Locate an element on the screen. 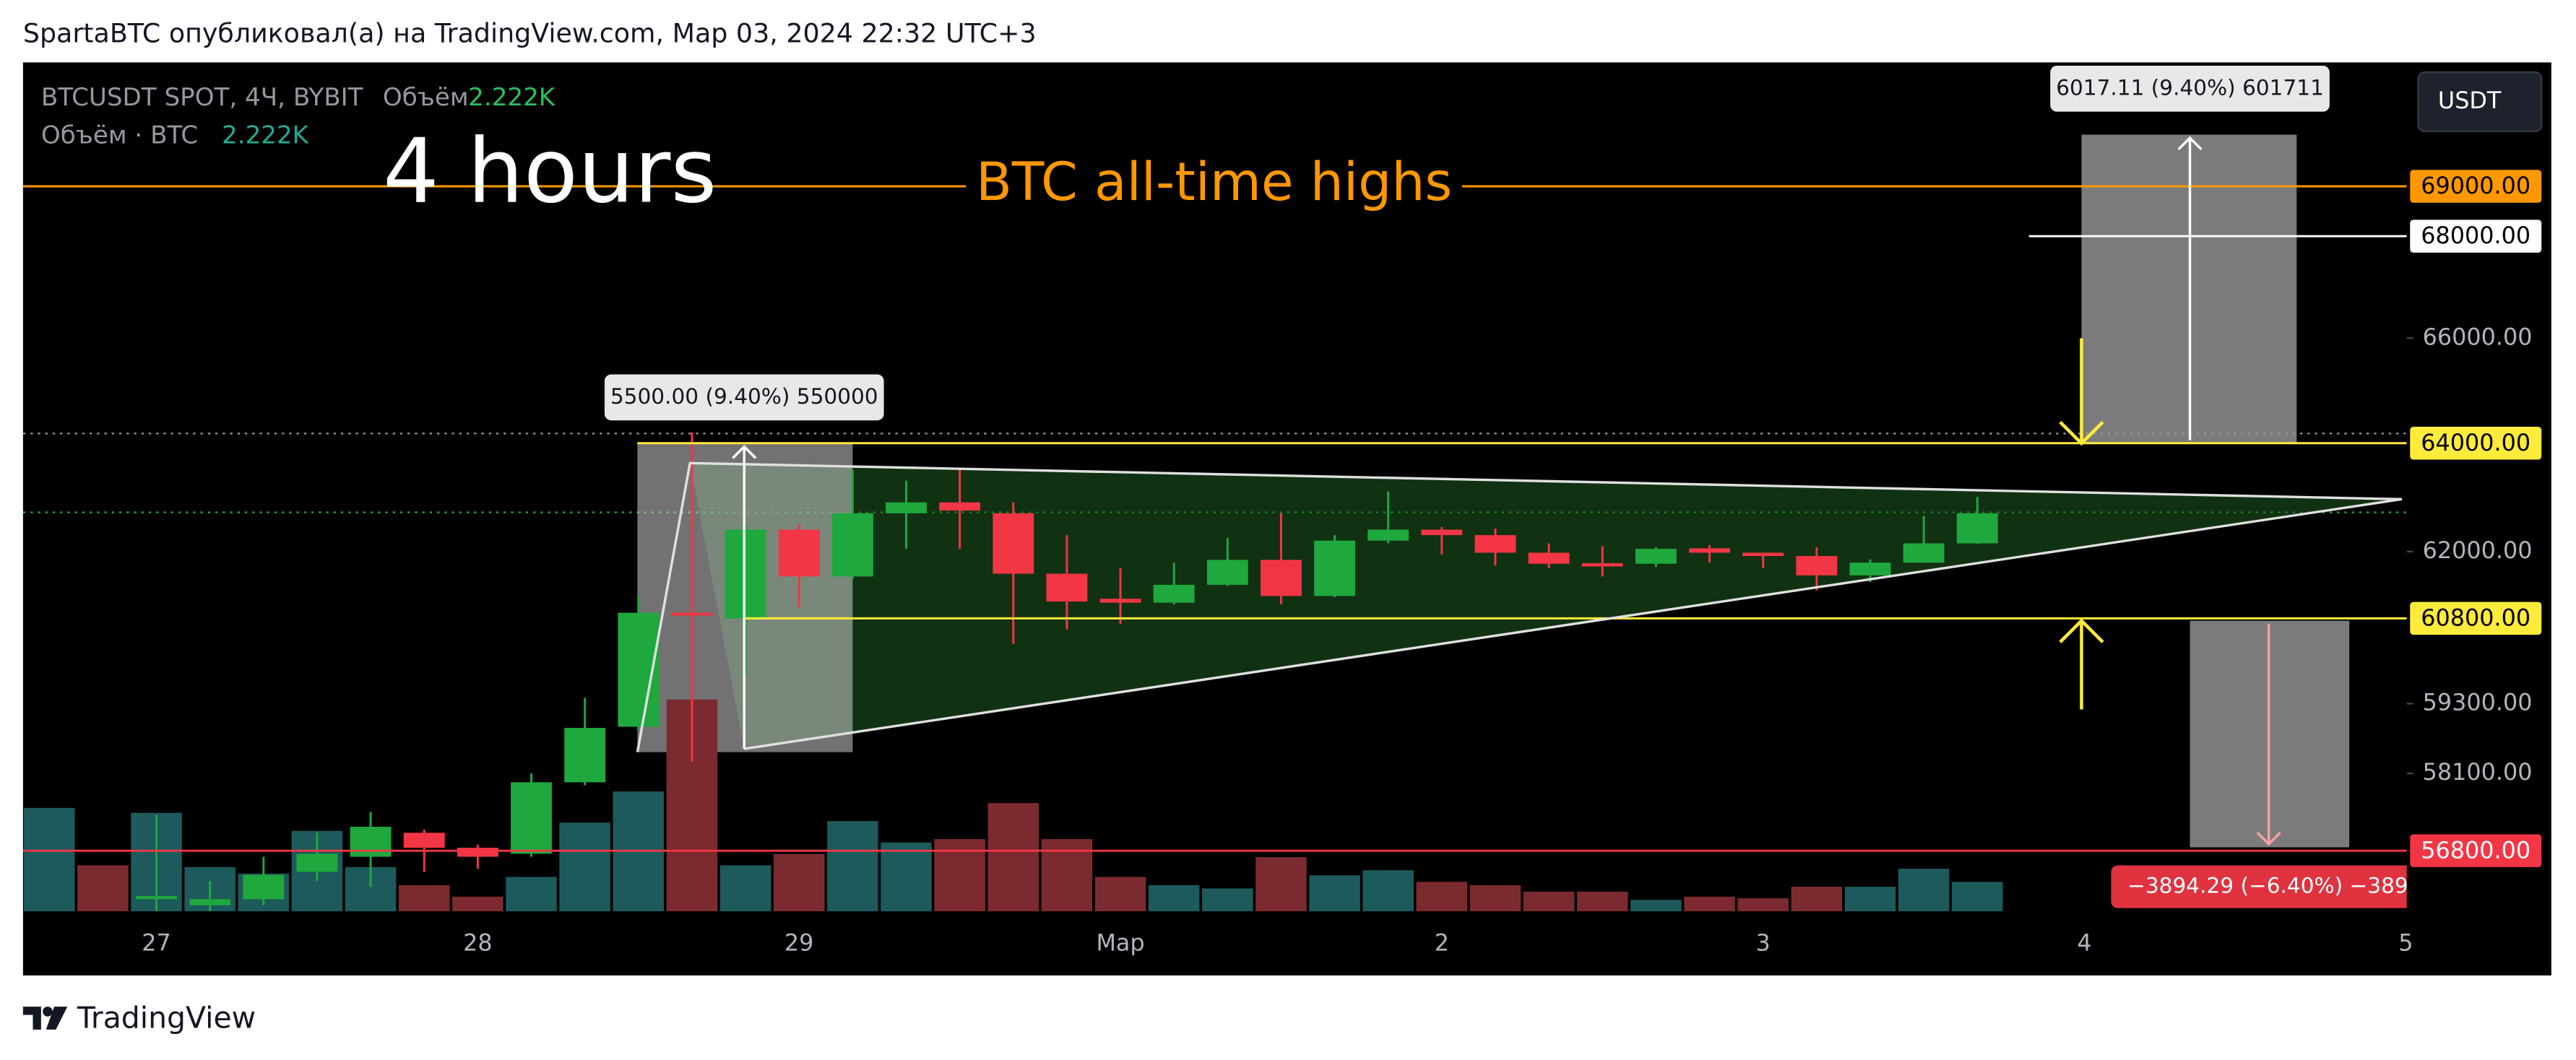 This screenshot has height=1060, width=2576. annotation-bg is located at coordinates (1214, 185).